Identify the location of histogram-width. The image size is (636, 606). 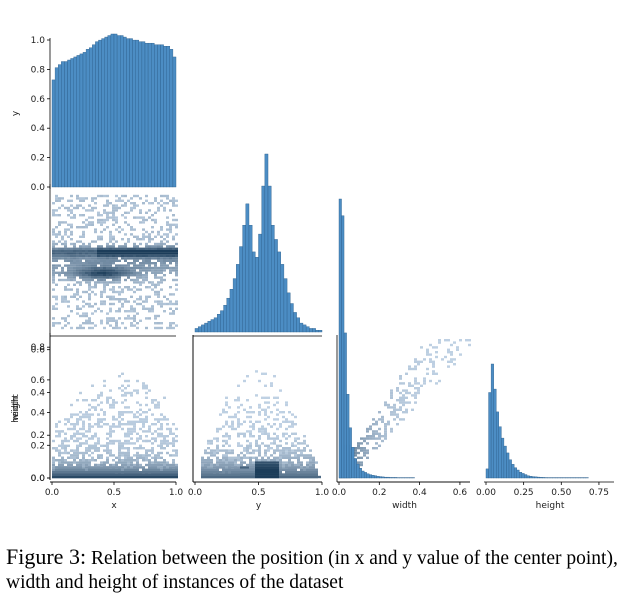
(376, 338).